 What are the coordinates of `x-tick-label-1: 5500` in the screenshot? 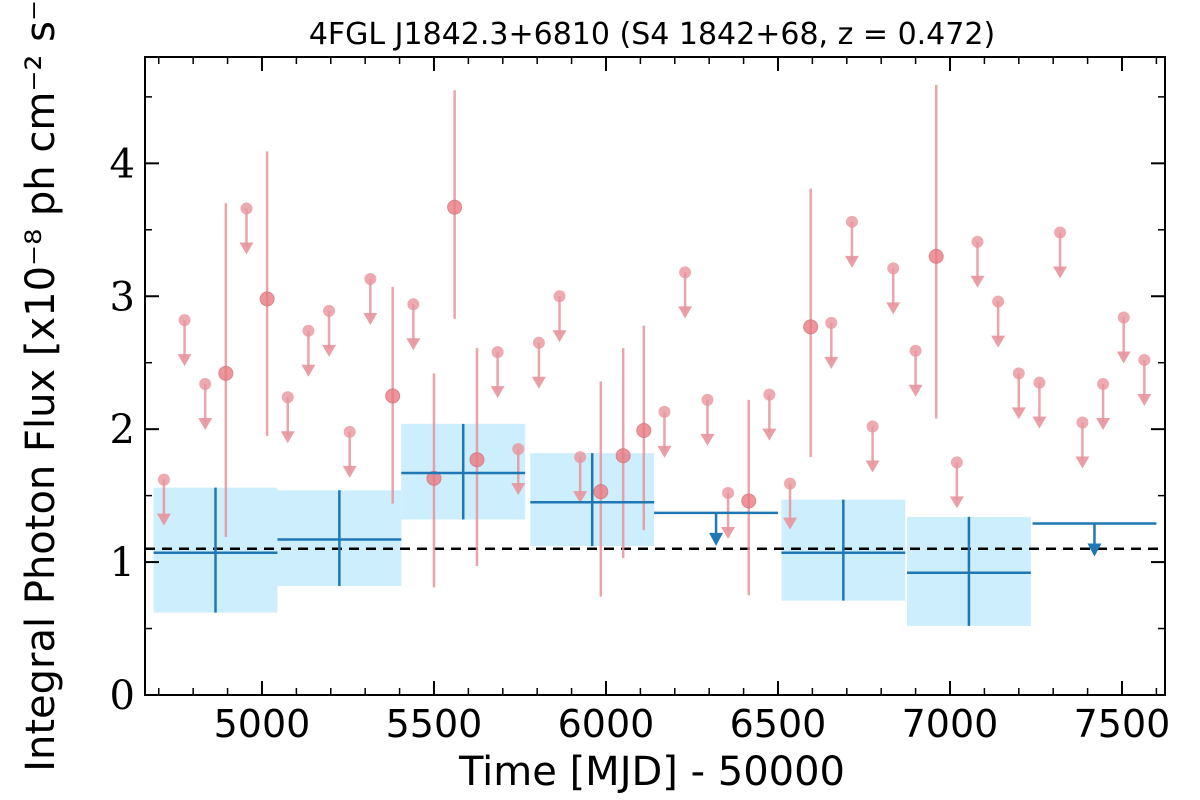 It's located at (434, 724).